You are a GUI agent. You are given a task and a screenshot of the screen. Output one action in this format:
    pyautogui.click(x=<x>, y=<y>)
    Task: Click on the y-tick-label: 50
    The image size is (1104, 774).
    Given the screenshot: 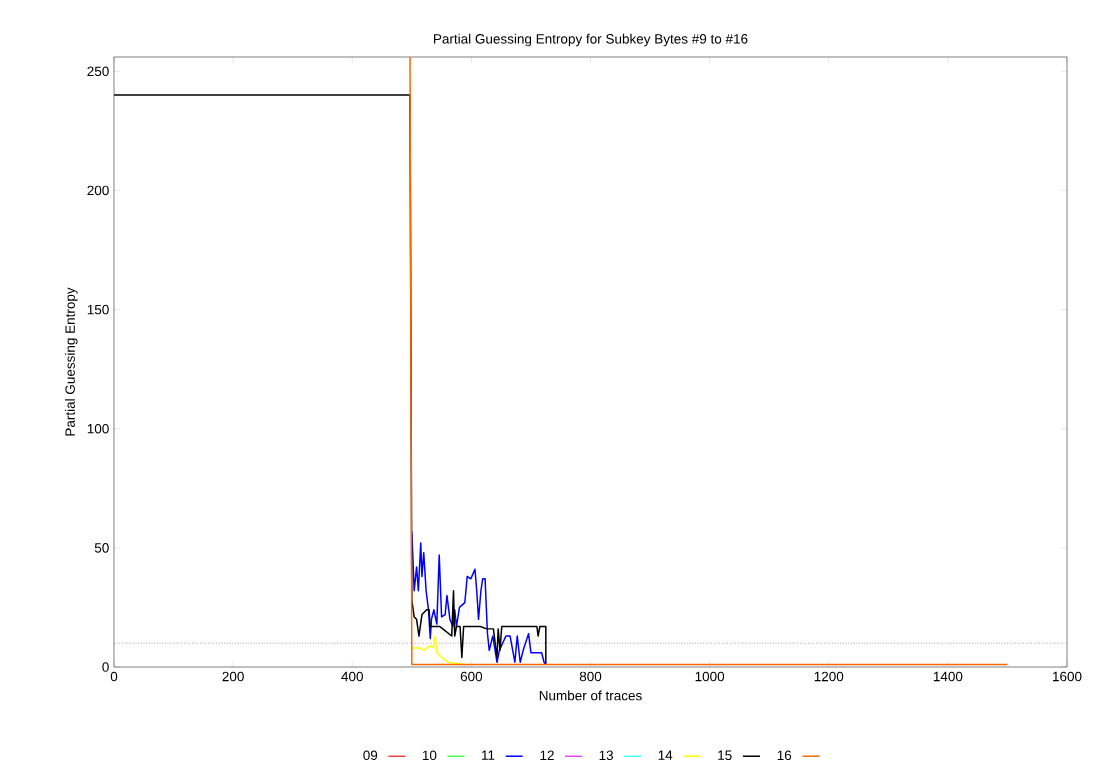 What is the action you would take?
    pyautogui.click(x=101, y=548)
    